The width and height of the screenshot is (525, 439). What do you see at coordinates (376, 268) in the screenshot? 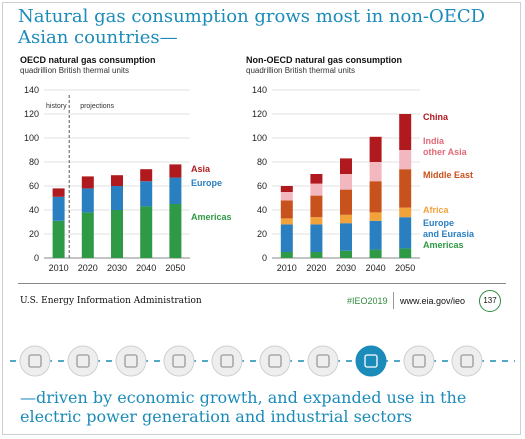
I see `nonoecd-xtick-label: 2040` at bounding box center [376, 268].